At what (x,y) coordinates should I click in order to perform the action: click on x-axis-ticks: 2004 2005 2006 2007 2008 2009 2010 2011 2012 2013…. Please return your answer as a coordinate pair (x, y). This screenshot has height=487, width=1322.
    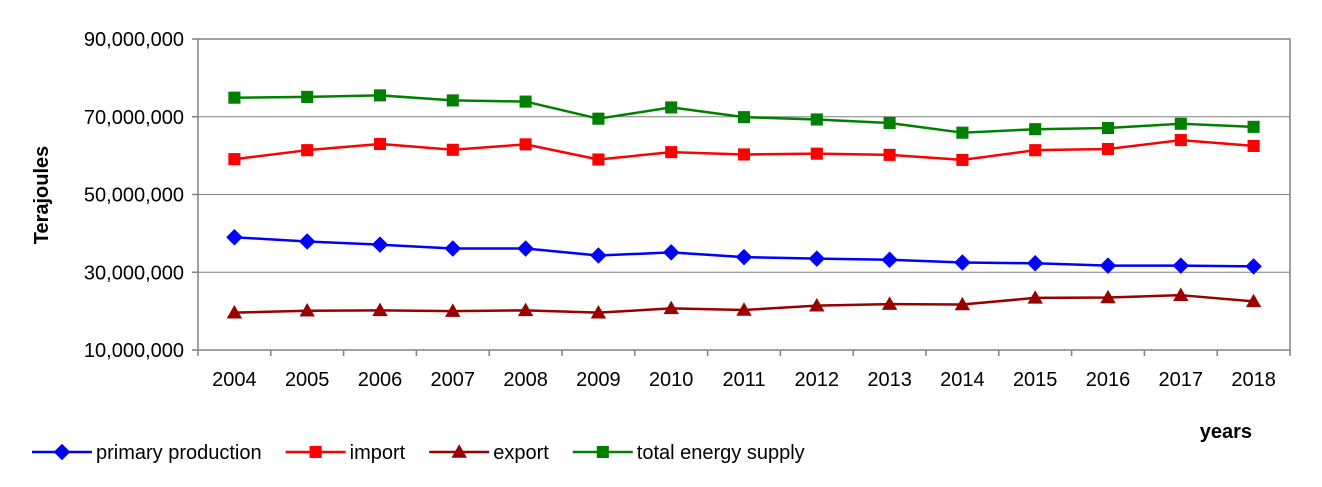
    Looking at the image, I should click on (744, 370).